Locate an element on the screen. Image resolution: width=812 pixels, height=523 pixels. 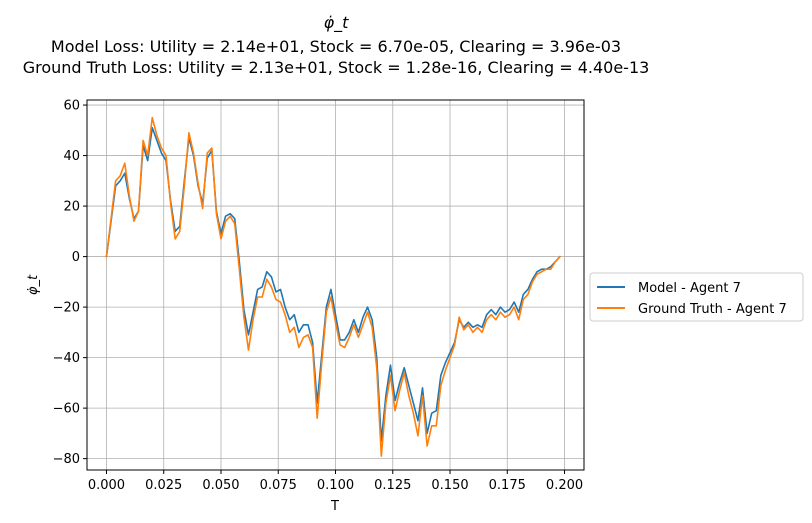
y-tick-label: 20 is located at coordinates (71, 207).